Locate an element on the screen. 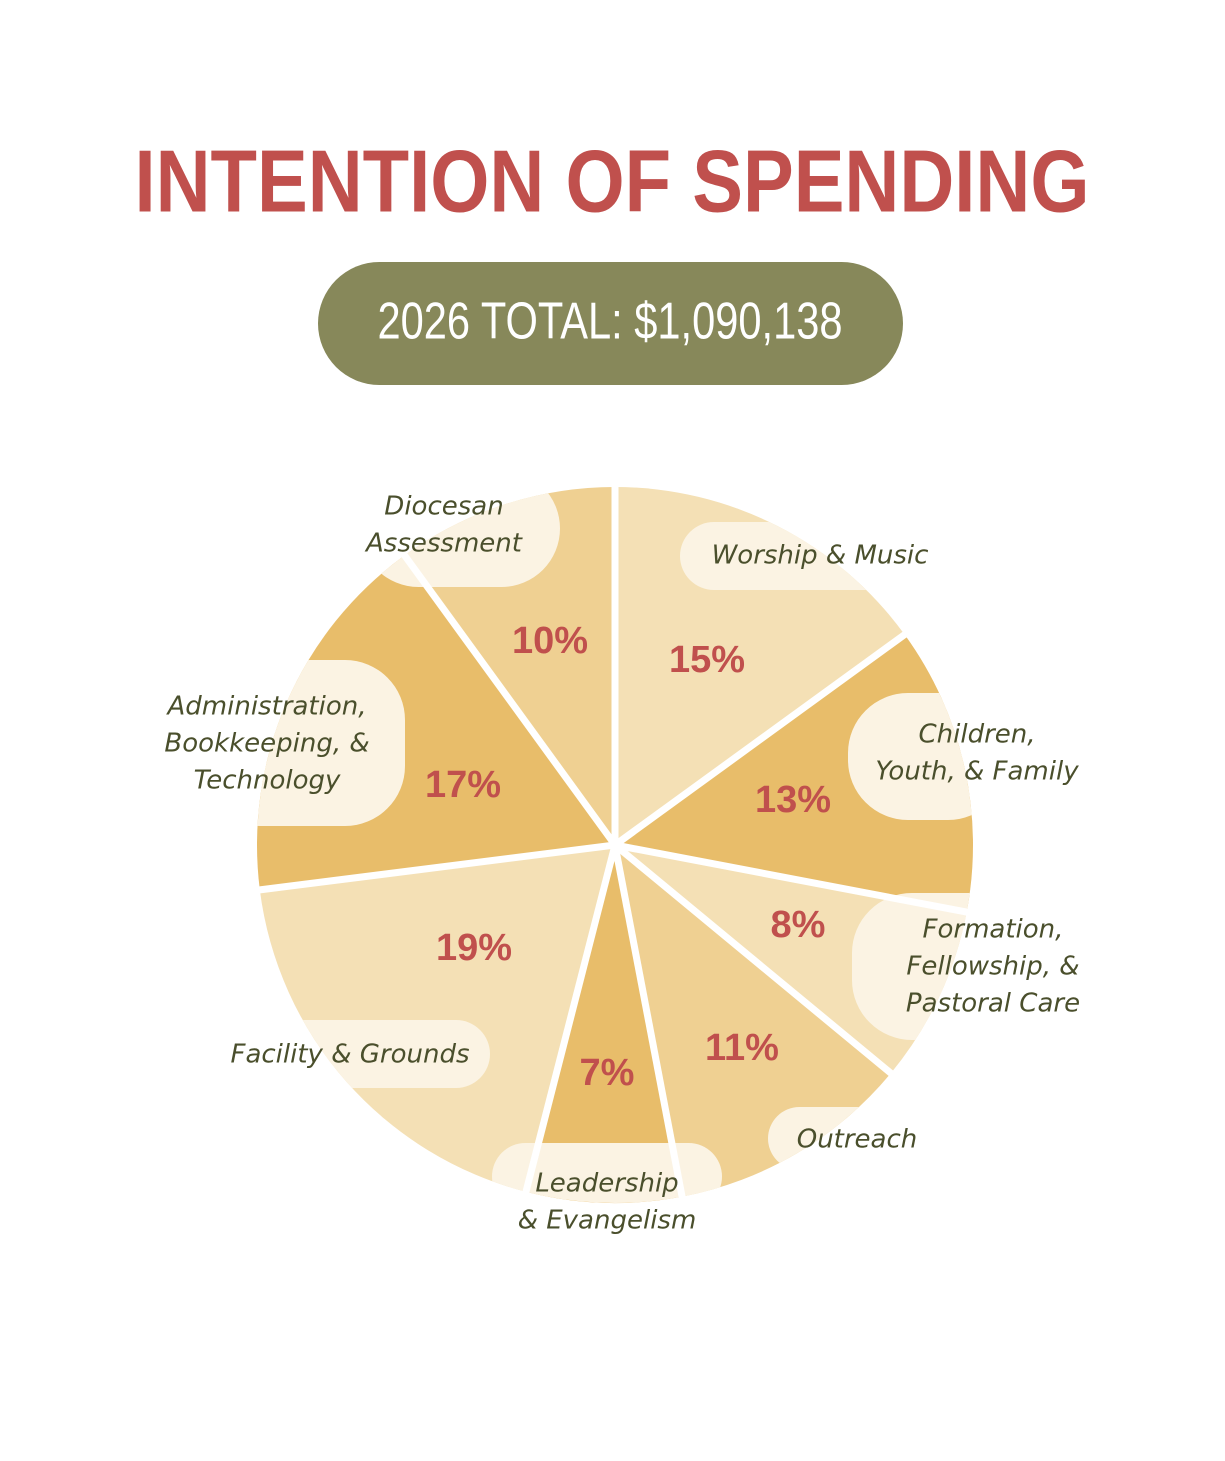 The height and width of the screenshot is (1461, 1225). category-label: Formation, is located at coordinates (993, 930).